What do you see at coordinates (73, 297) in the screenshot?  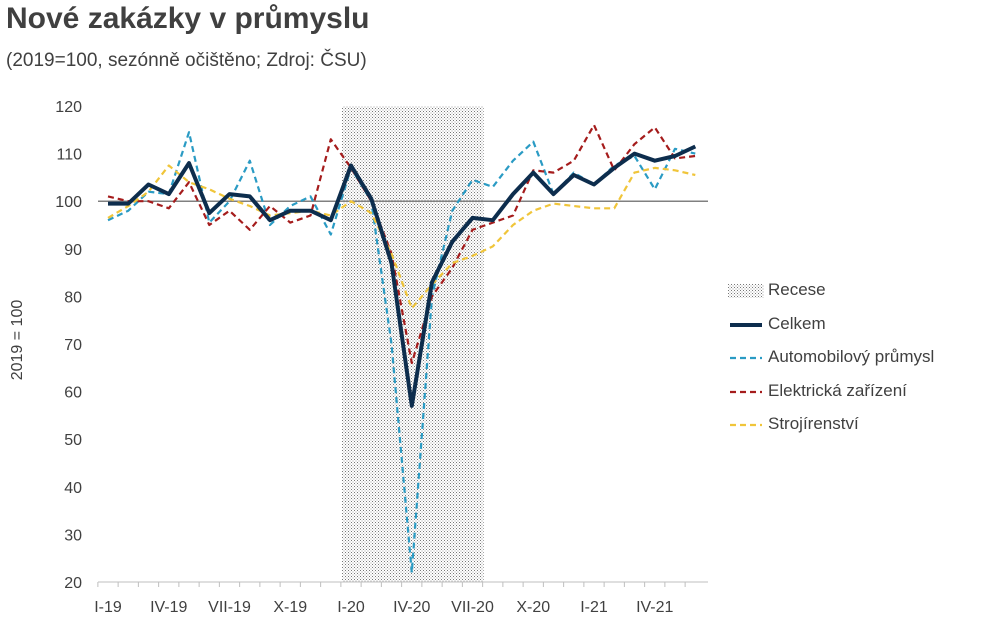 I see `y-tick-label: 80` at bounding box center [73, 297].